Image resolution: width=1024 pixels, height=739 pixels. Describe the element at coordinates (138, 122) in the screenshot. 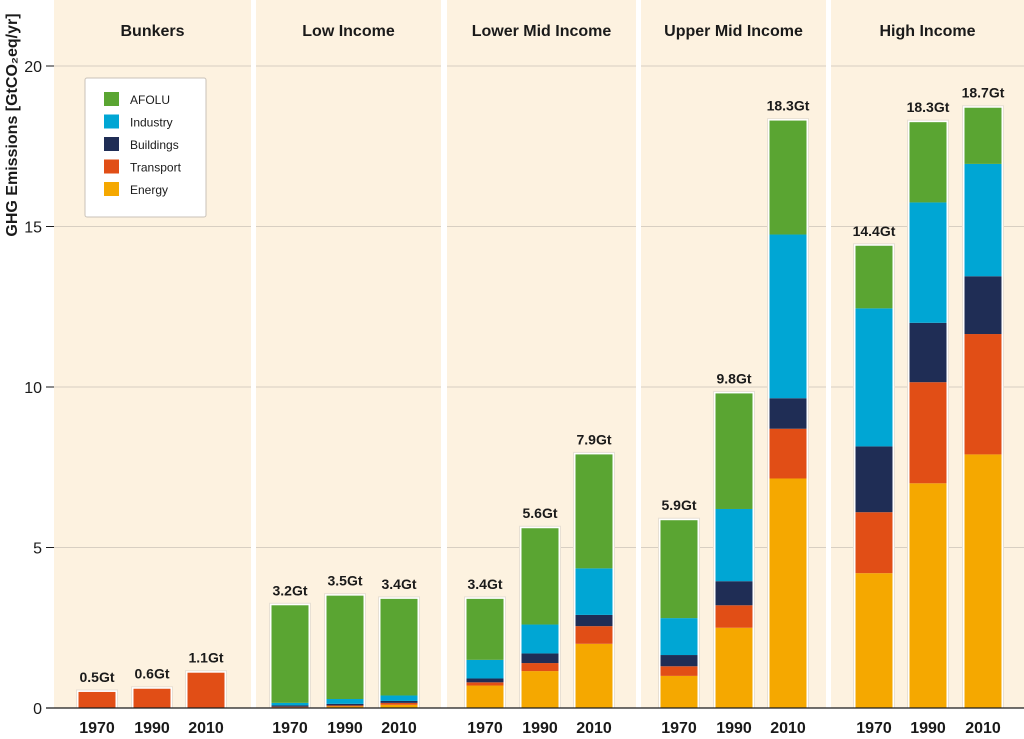

I see `legend-item-industry: Industry` at that location.